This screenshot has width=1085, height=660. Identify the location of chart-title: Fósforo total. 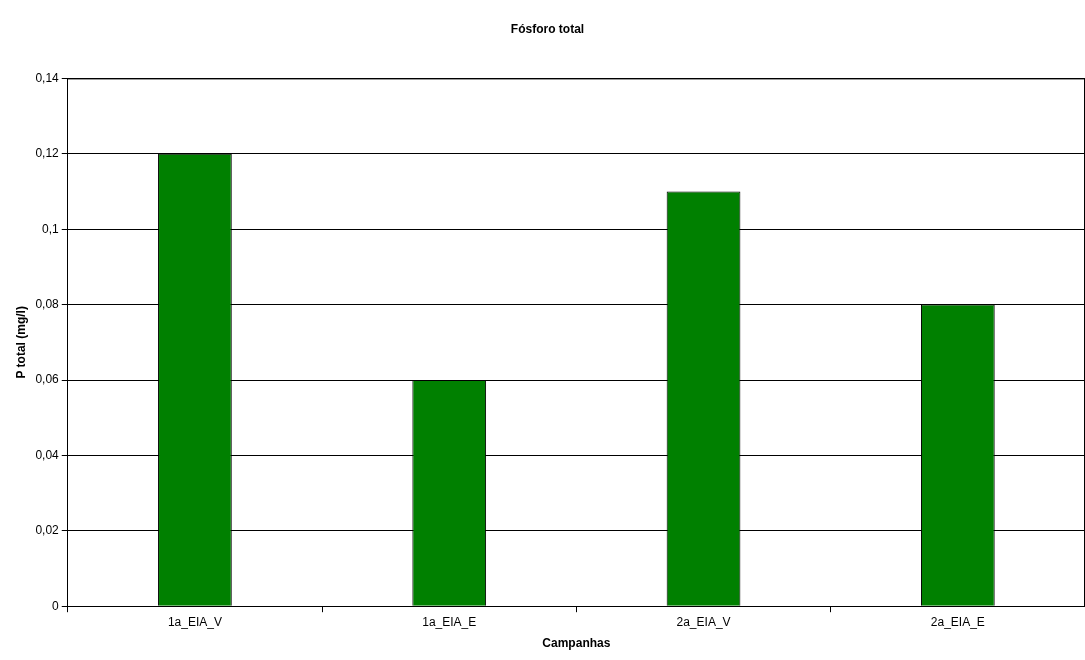
(547, 28).